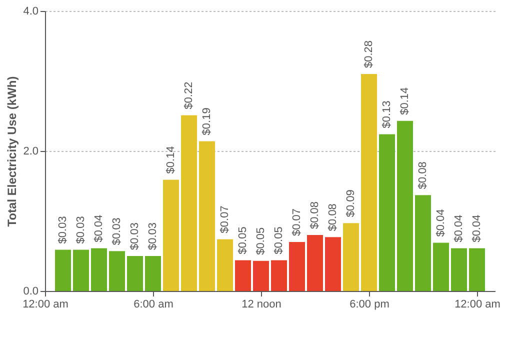  Describe the element at coordinates (30, 292) in the screenshot. I see `y-tick-label: 0.0` at that location.